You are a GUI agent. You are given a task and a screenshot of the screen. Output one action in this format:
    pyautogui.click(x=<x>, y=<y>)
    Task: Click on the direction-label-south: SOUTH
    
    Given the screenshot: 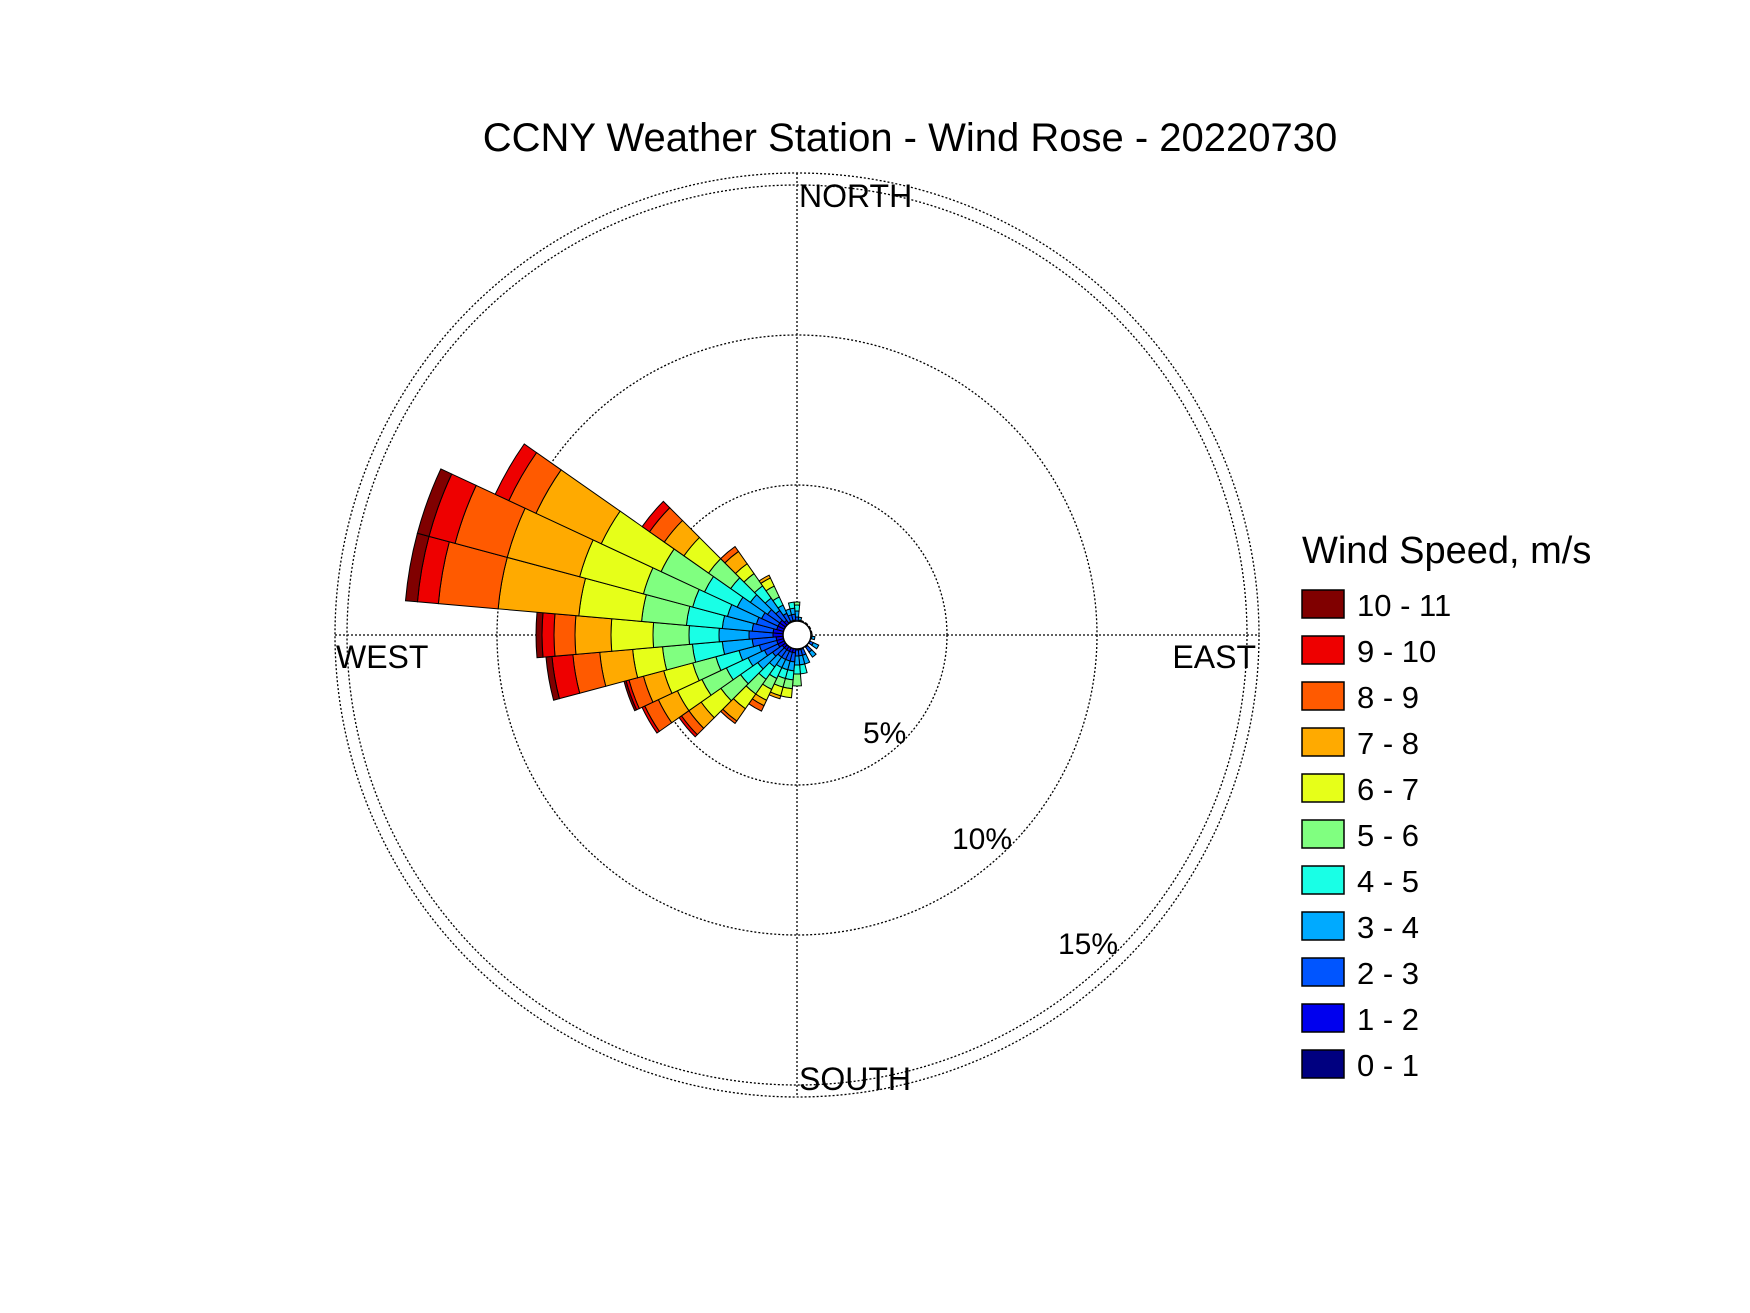 What is the action you would take?
    pyautogui.click(x=855, y=1079)
    